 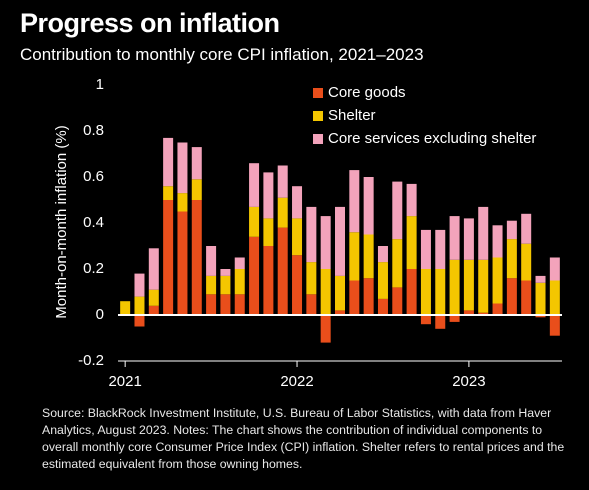 What do you see at coordinates (150, 23) in the screenshot?
I see `chart-title: Progress on inflation` at bounding box center [150, 23].